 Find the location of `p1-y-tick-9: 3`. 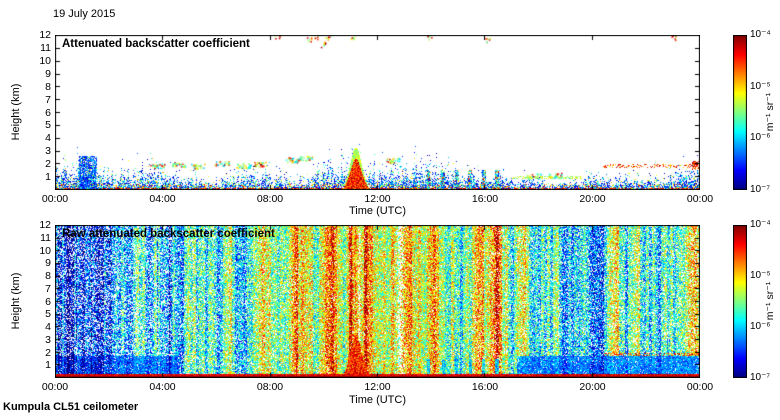

p1-y-tick-9: 3 is located at coordinates (48, 151).